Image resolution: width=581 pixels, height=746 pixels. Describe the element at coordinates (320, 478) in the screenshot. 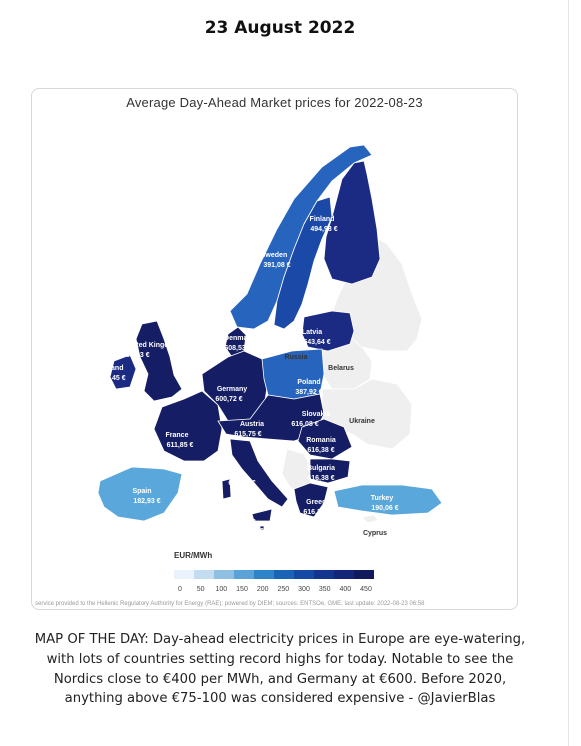

I see `label-bulgaria-price: 616,38 €` at that location.